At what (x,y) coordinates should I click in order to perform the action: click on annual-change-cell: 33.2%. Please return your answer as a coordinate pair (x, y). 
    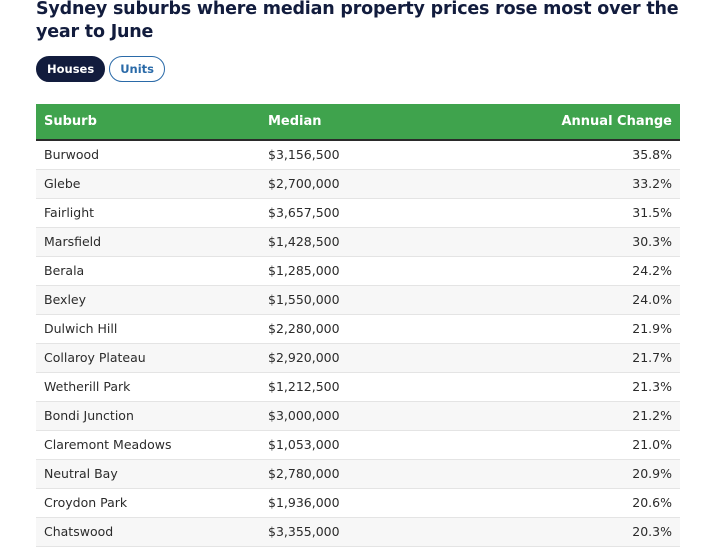
    Looking at the image, I should click on (580, 184).